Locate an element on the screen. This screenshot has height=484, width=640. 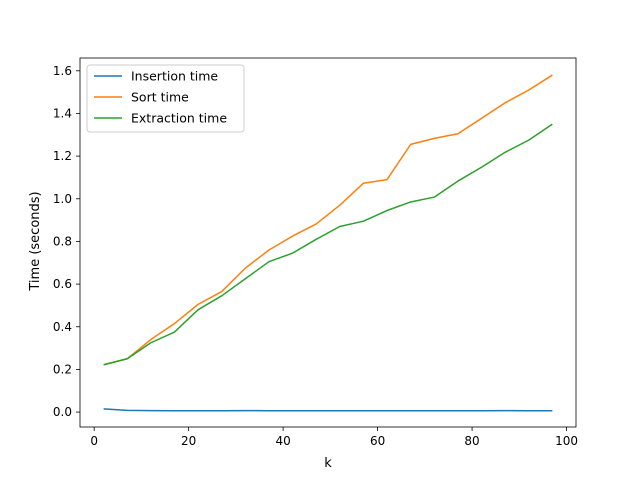
y-tick-label: 0.0 is located at coordinates (62, 412).